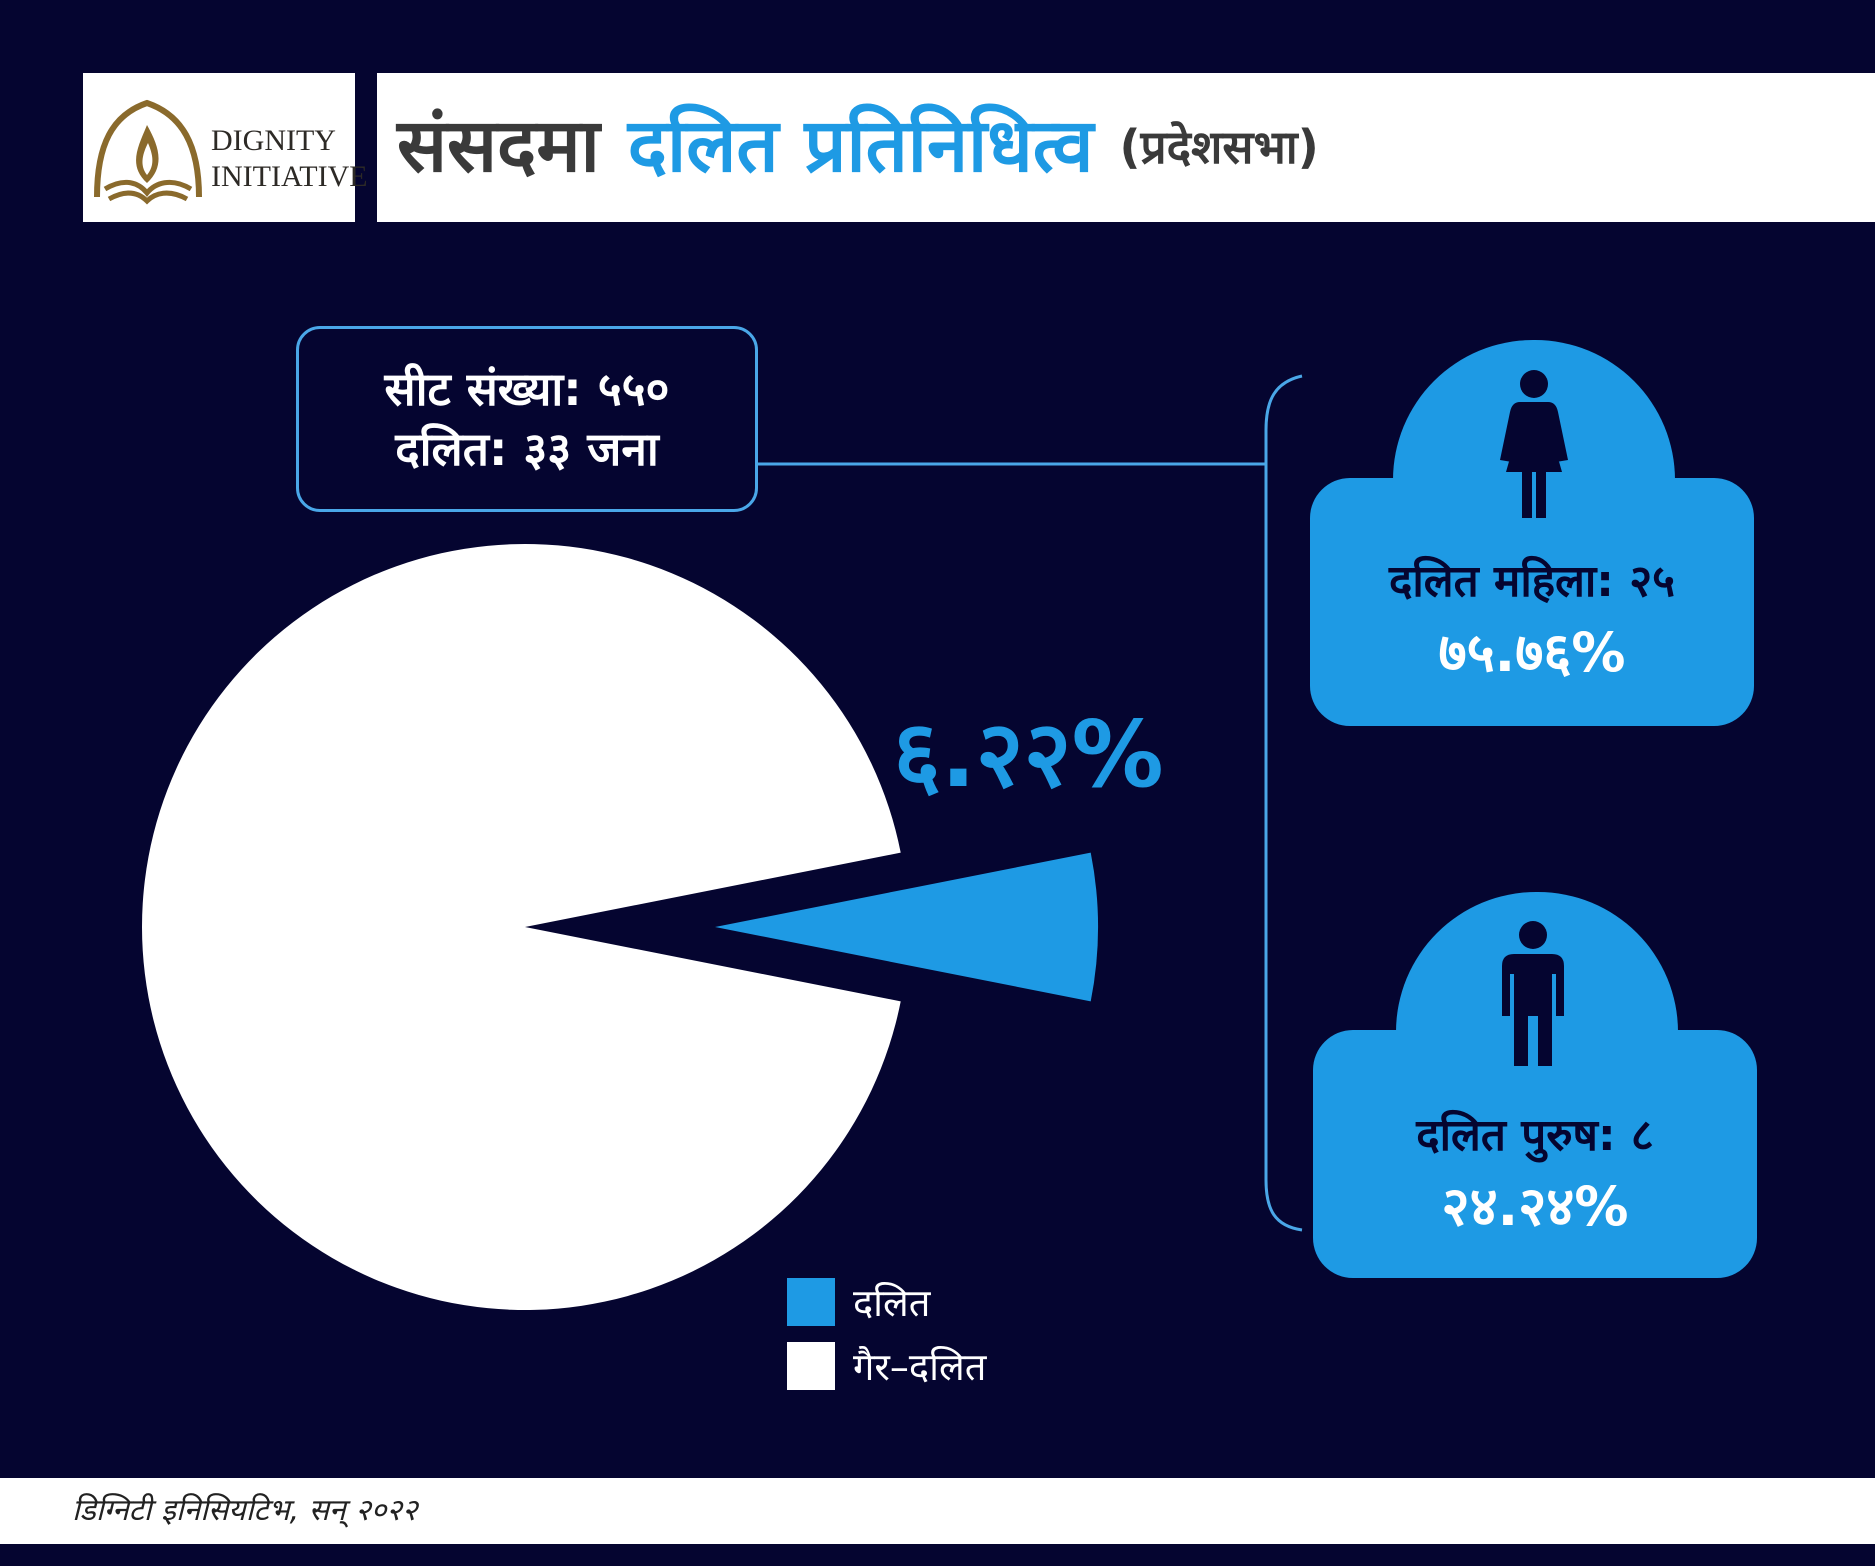 The width and height of the screenshot is (1875, 1566). I want to click on dalit-percentage-label: ६.२२%, so click(1028, 754).